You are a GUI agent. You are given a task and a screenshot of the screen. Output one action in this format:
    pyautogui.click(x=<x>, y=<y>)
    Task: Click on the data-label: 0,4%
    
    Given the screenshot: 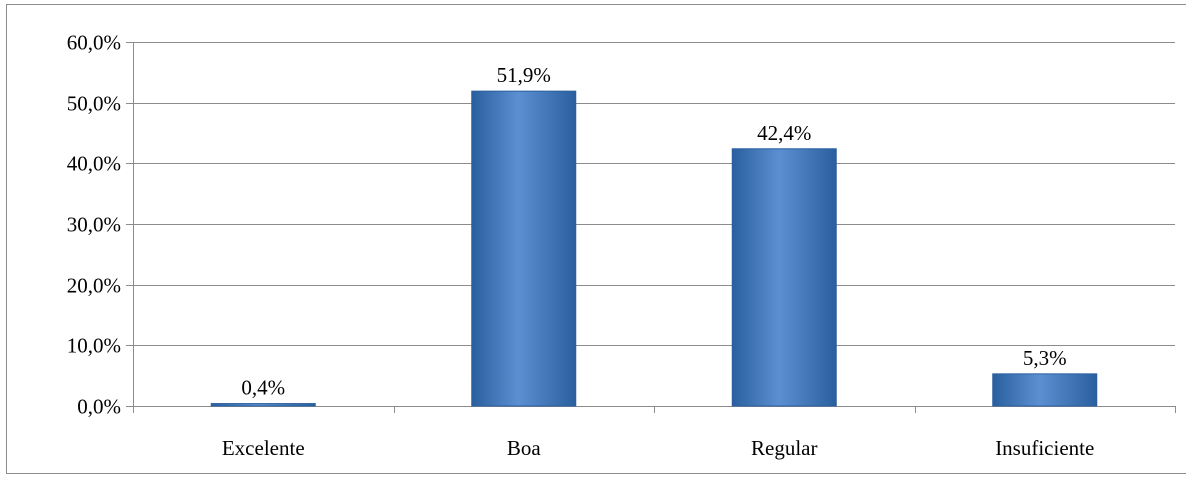 What is the action you would take?
    pyautogui.click(x=263, y=388)
    